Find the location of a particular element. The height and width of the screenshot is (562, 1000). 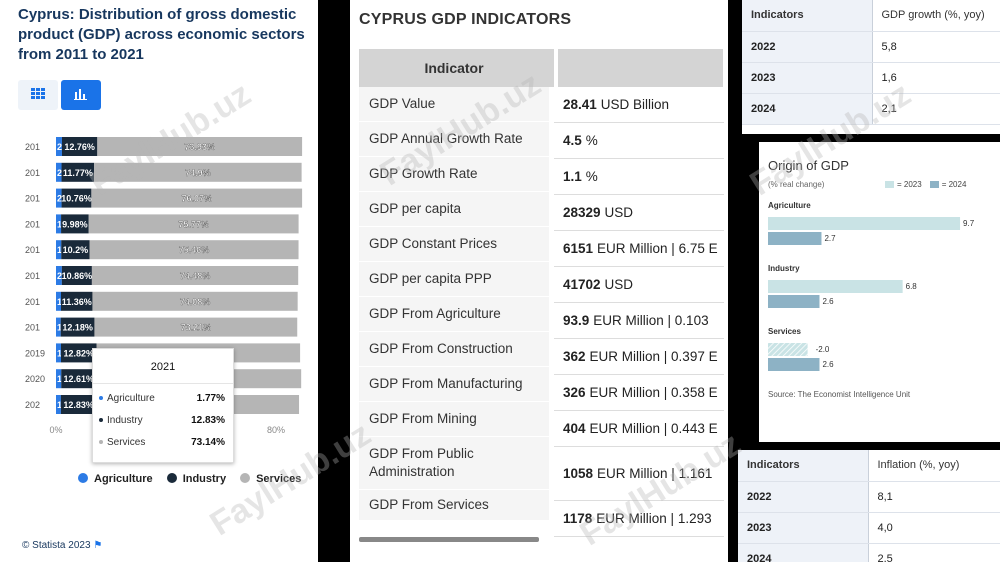

origin-bar-label: 2.7 is located at coordinates (830, 238).